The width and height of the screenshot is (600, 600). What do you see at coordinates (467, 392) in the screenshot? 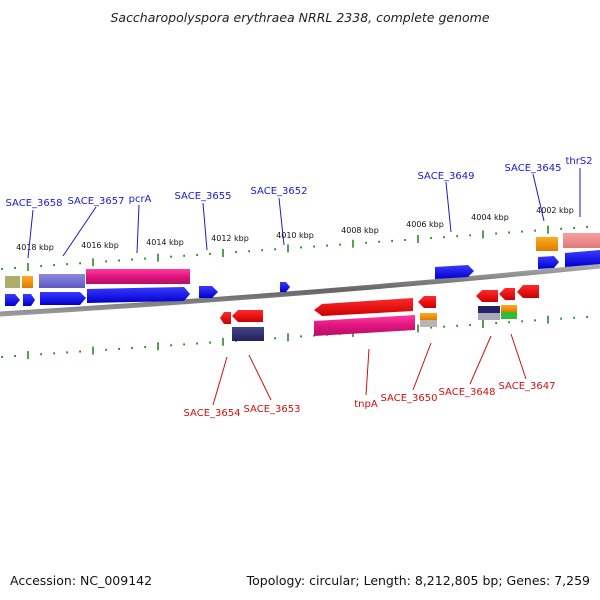
I see `gene-label: SACE_3648` at bounding box center [467, 392].